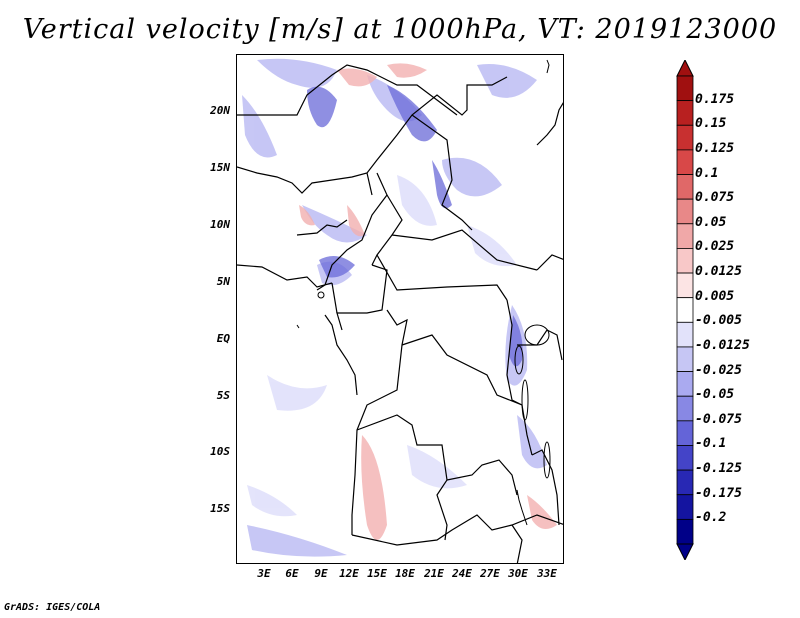  I want to click on colorbar-tick-label: -0.075, so click(718, 419).